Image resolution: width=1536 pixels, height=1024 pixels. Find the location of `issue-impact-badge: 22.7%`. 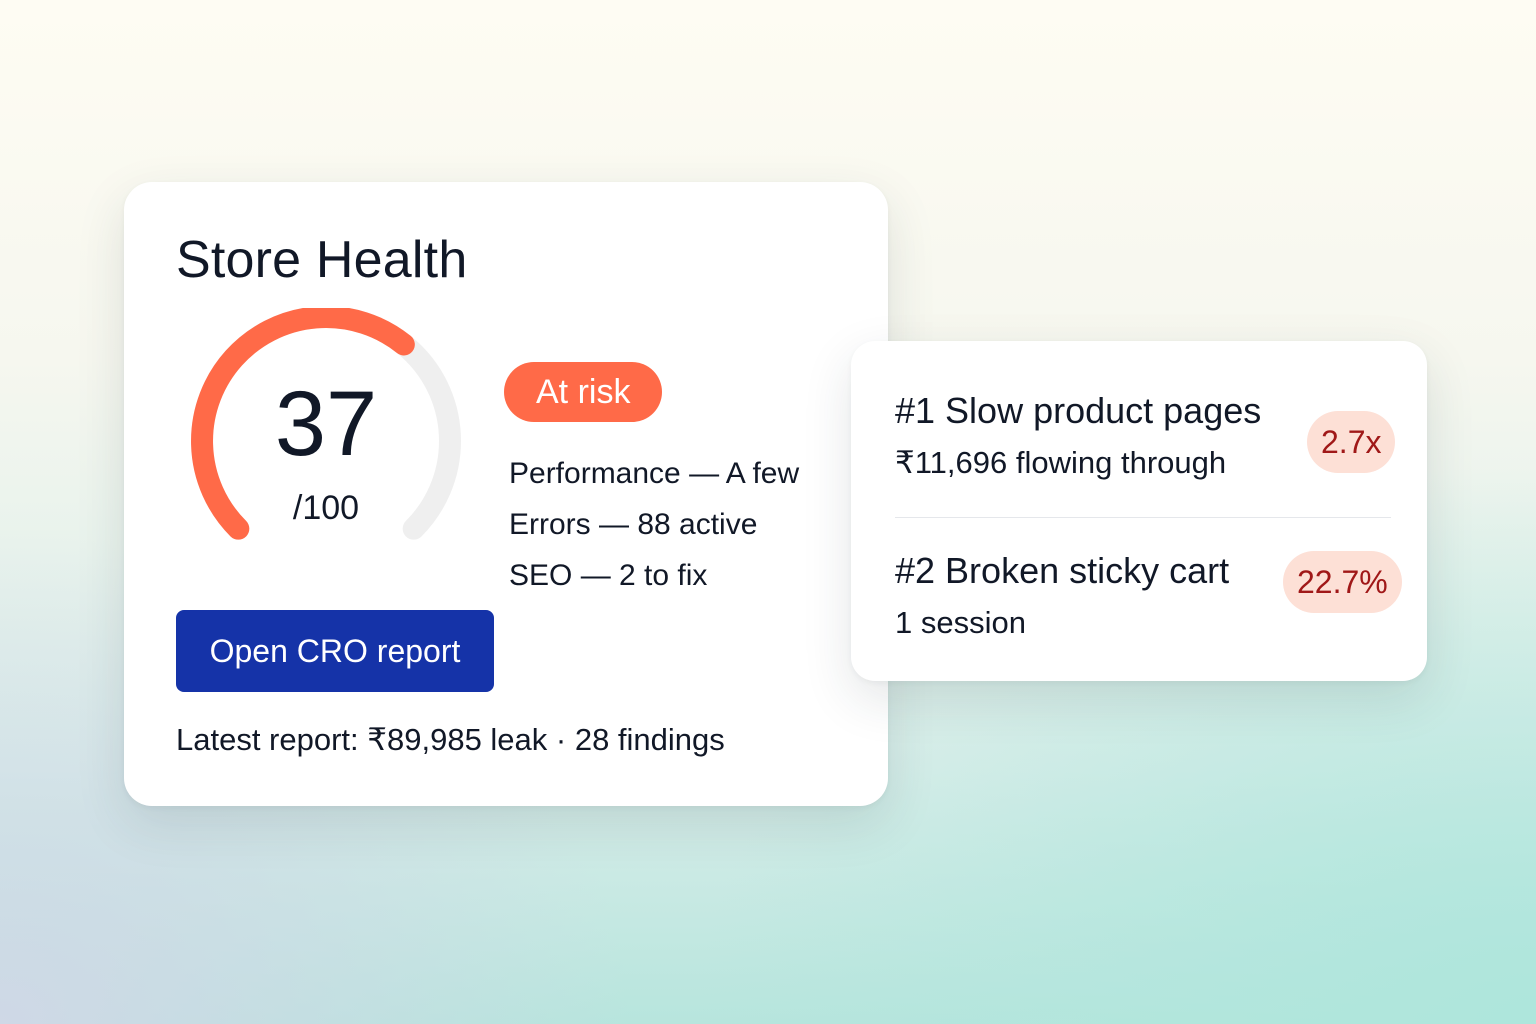

issue-impact-badge: 22.7% is located at coordinates (1342, 582).